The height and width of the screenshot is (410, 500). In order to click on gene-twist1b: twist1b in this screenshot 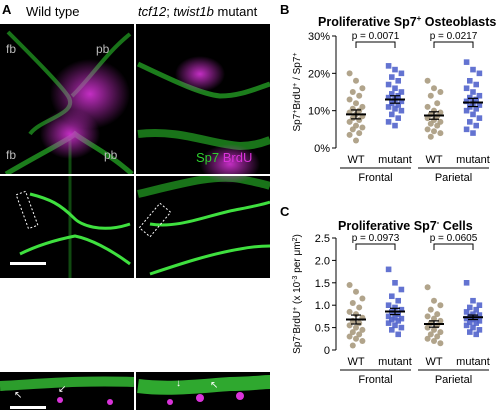, I will do `click(193, 11)`.